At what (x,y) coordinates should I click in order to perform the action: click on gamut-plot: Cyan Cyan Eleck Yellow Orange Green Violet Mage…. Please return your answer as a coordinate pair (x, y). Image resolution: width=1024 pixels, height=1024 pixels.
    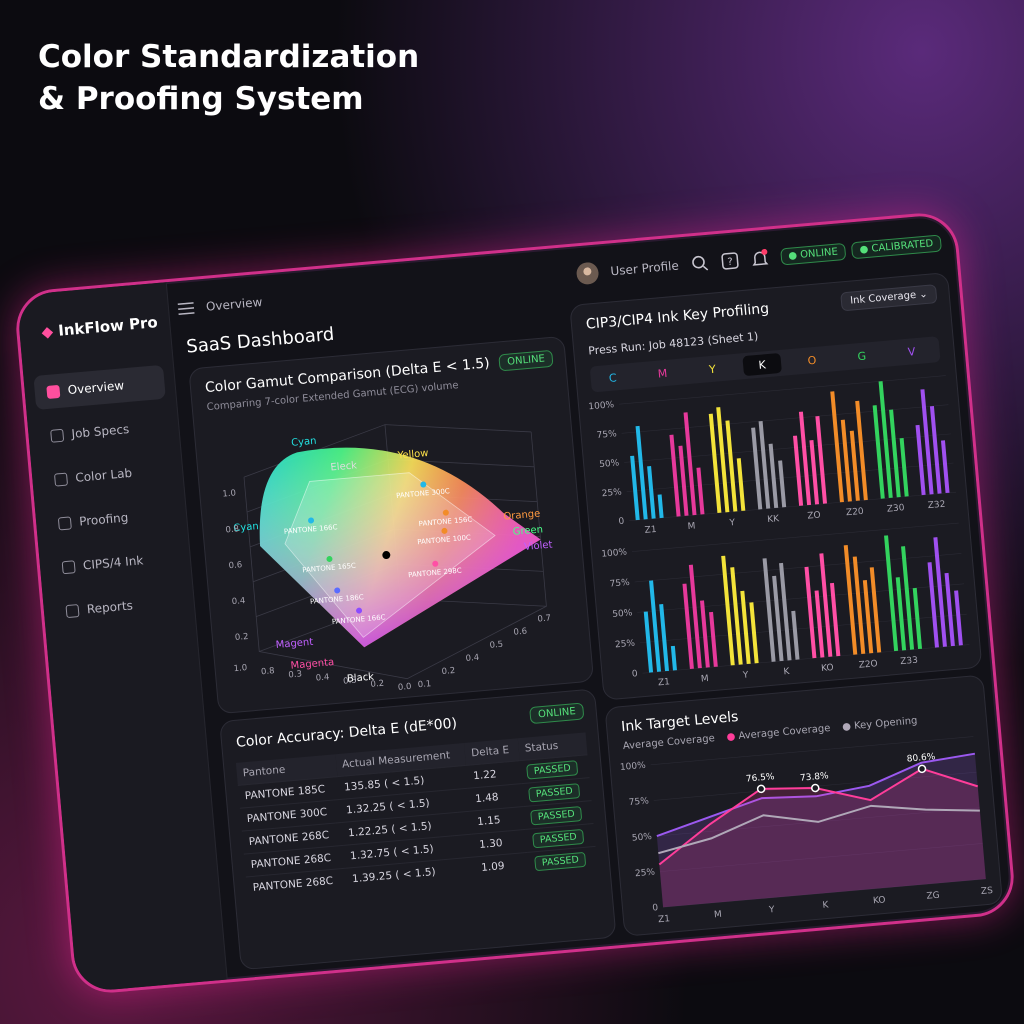
    Looking at the image, I should click on (387, 558).